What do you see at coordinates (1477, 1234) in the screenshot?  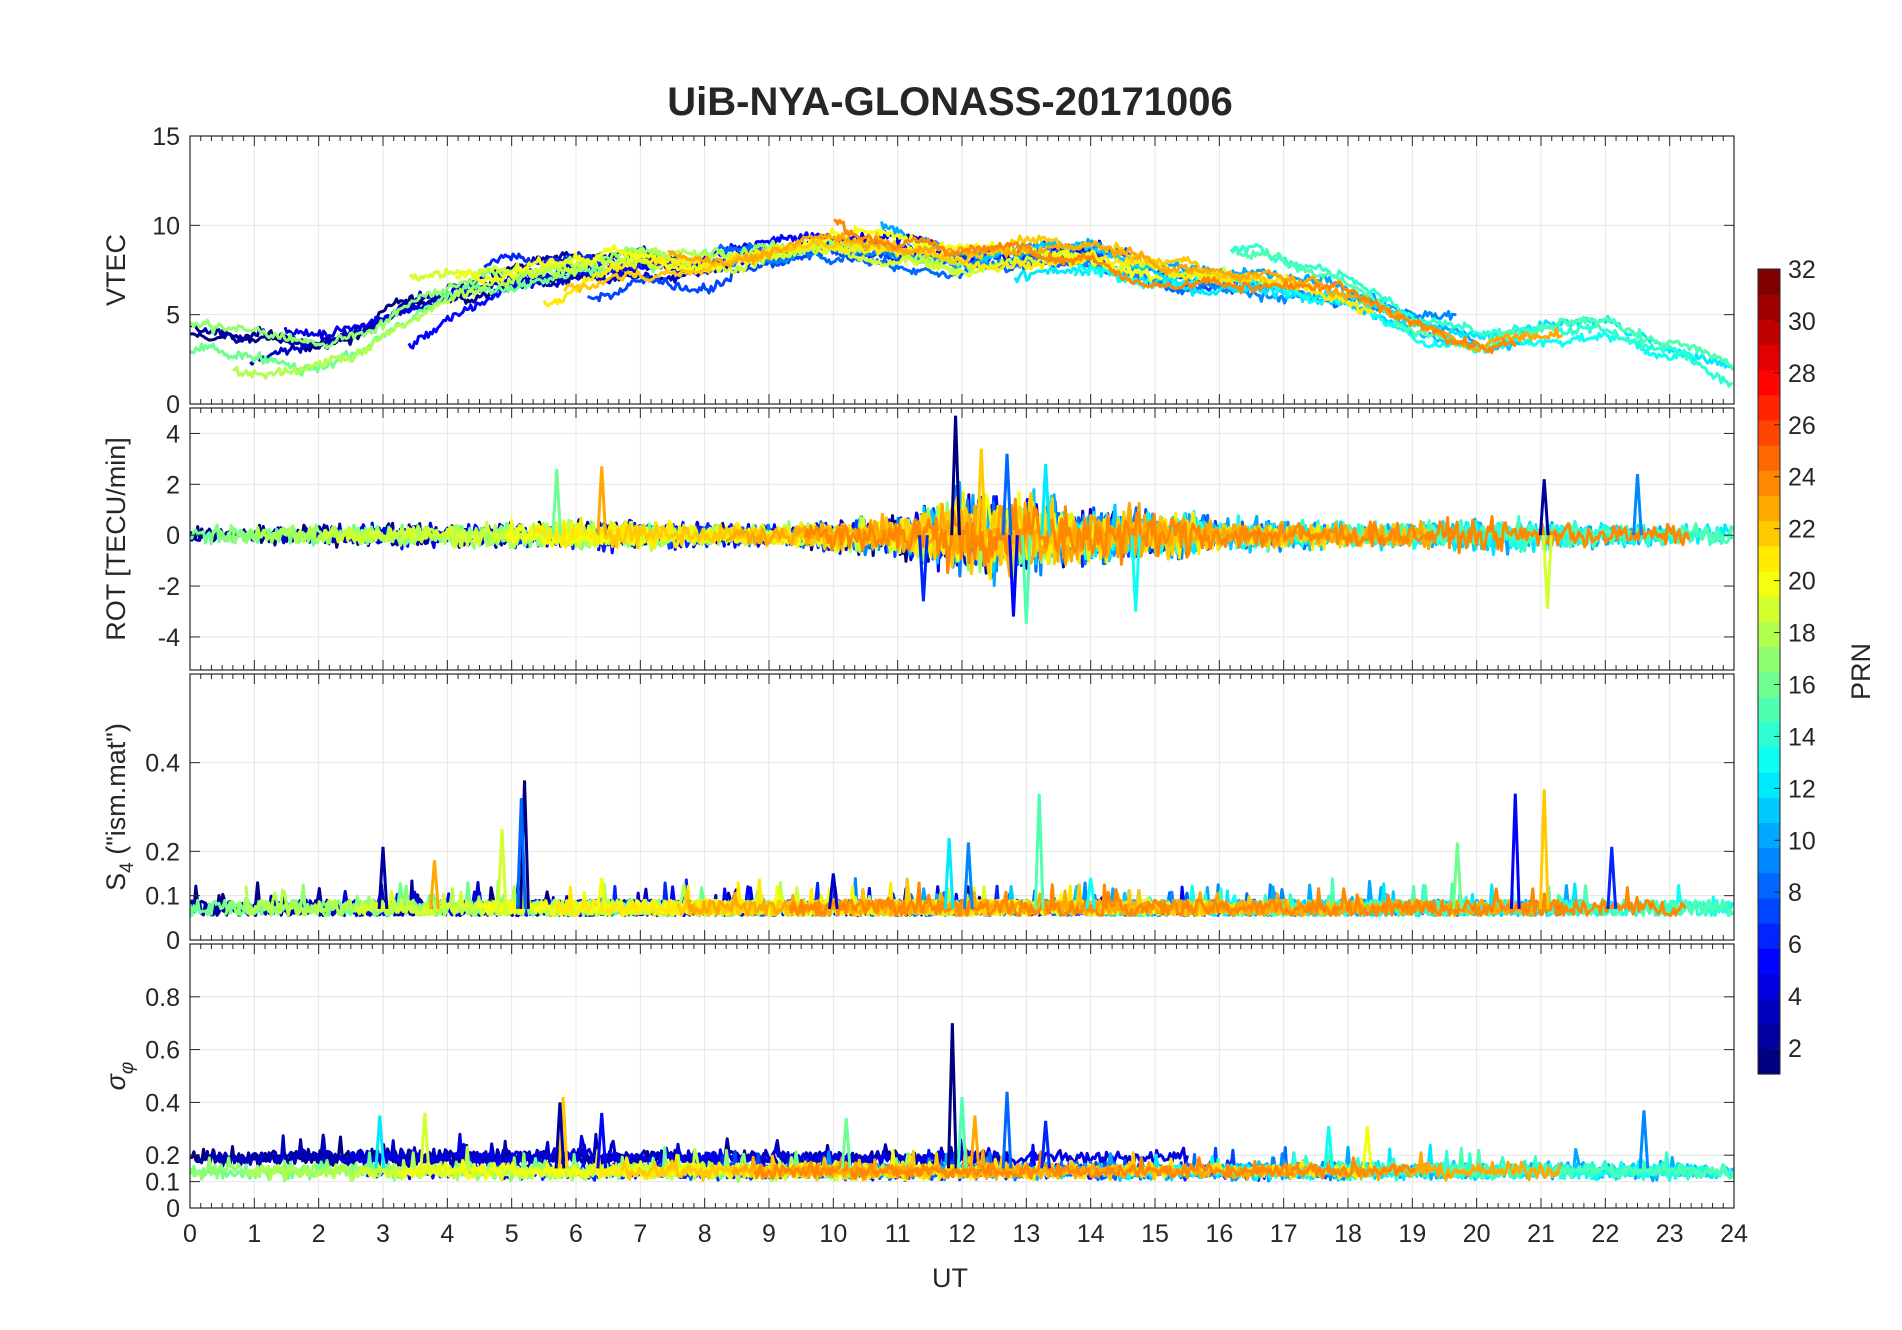 I see `x-tick-label: 20` at bounding box center [1477, 1234].